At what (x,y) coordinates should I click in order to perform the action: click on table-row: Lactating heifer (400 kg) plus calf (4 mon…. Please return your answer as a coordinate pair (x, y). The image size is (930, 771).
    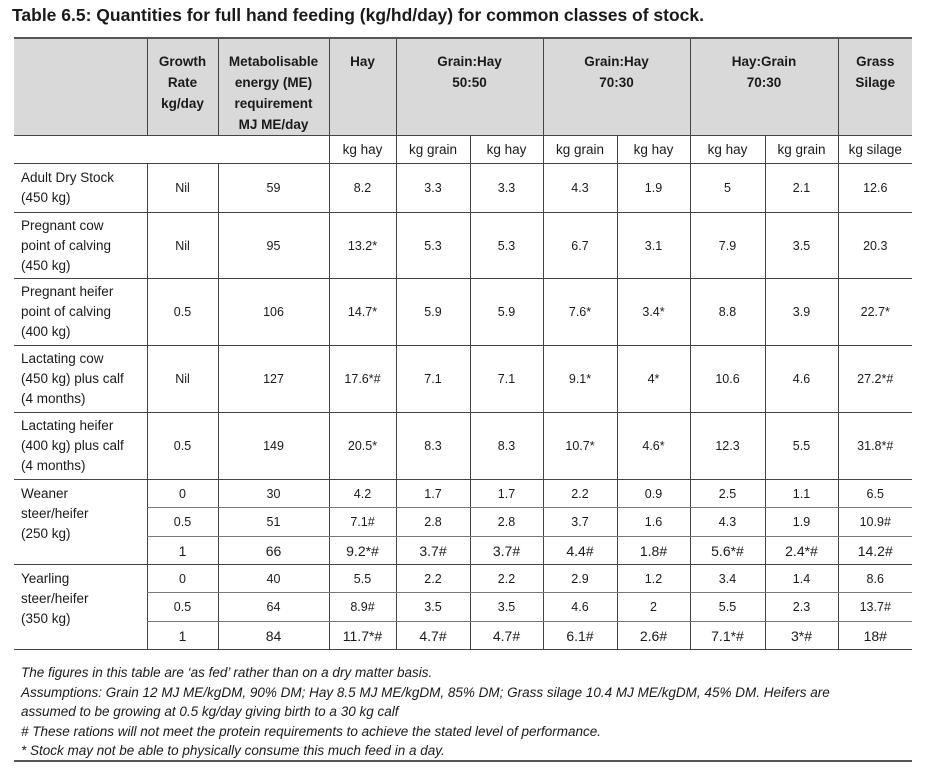
    Looking at the image, I should click on (463, 446).